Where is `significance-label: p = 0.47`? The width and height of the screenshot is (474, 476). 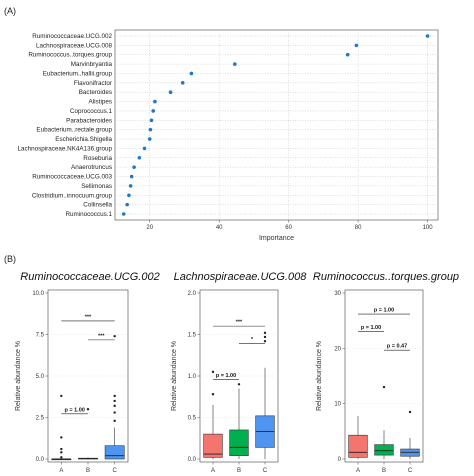 significance-label: p = 0.47 is located at coordinates (397, 347).